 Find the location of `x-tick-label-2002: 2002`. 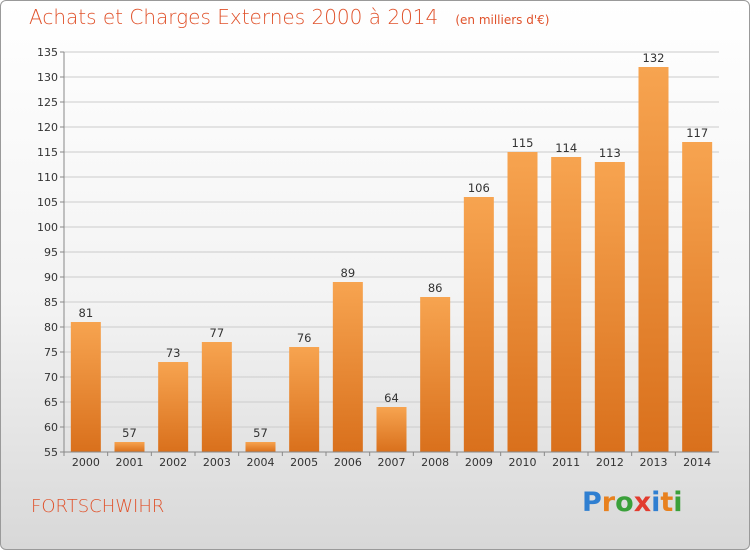

x-tick-label-2002: 2002 is located at coordinates (173, 462).